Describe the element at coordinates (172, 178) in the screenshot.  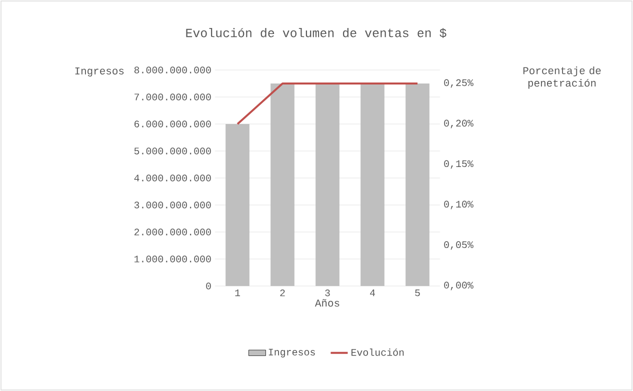
I see `y-tick-label: 4.000.000.000` at that location.